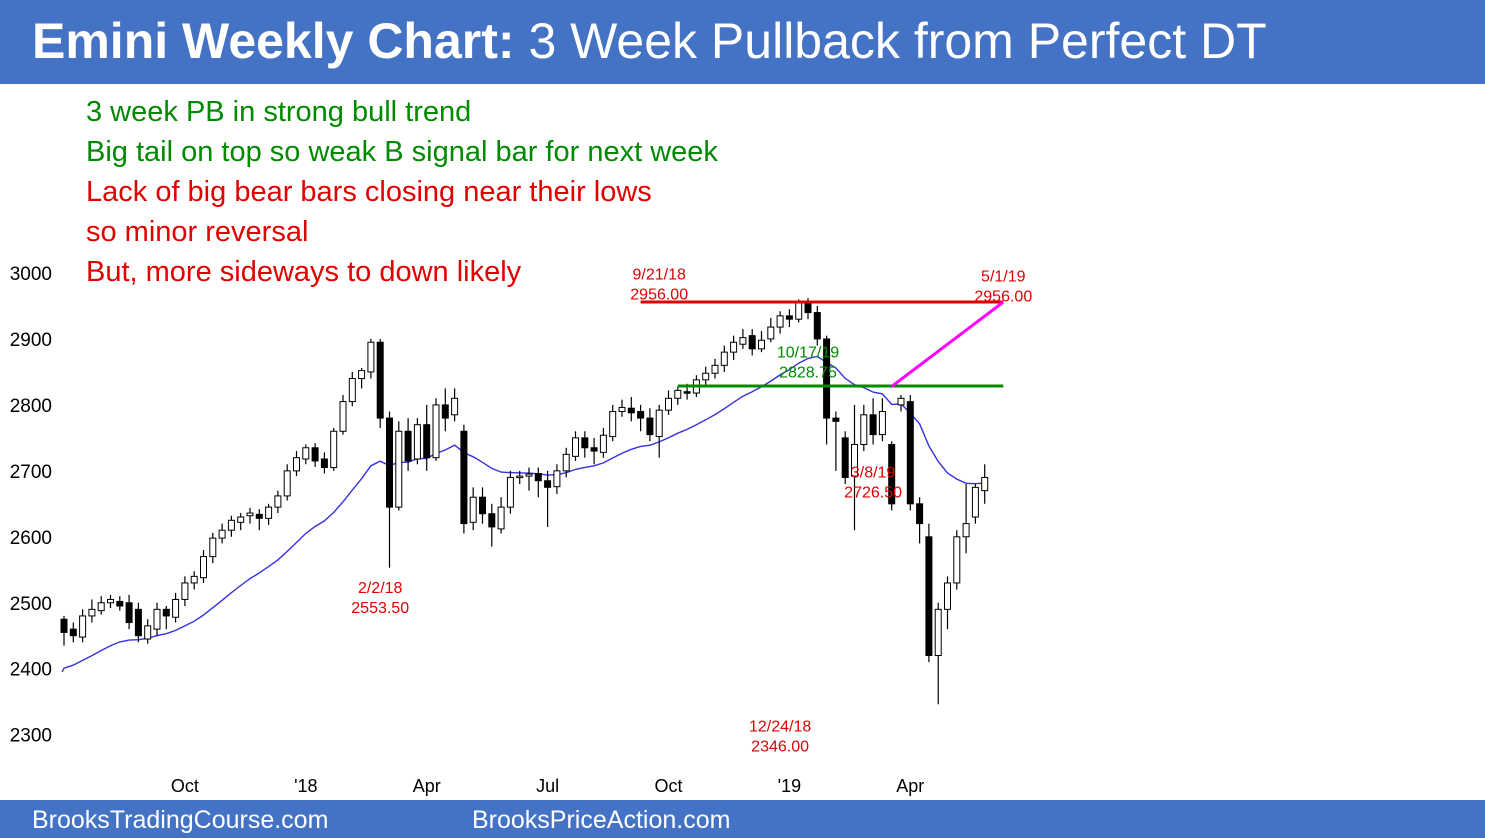 The width and height of the screenshot is (1485, 838). I want to click on x-tick-label: Apr, so click(427, 786).